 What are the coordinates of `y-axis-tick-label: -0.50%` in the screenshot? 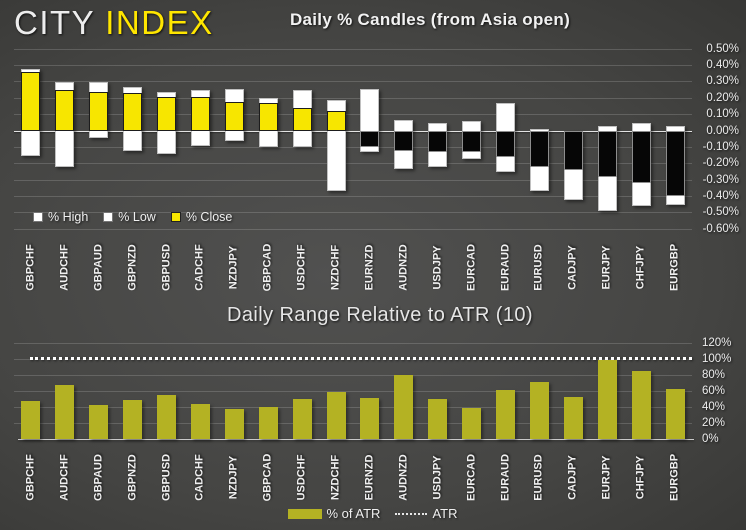 It's located at (720, 212).